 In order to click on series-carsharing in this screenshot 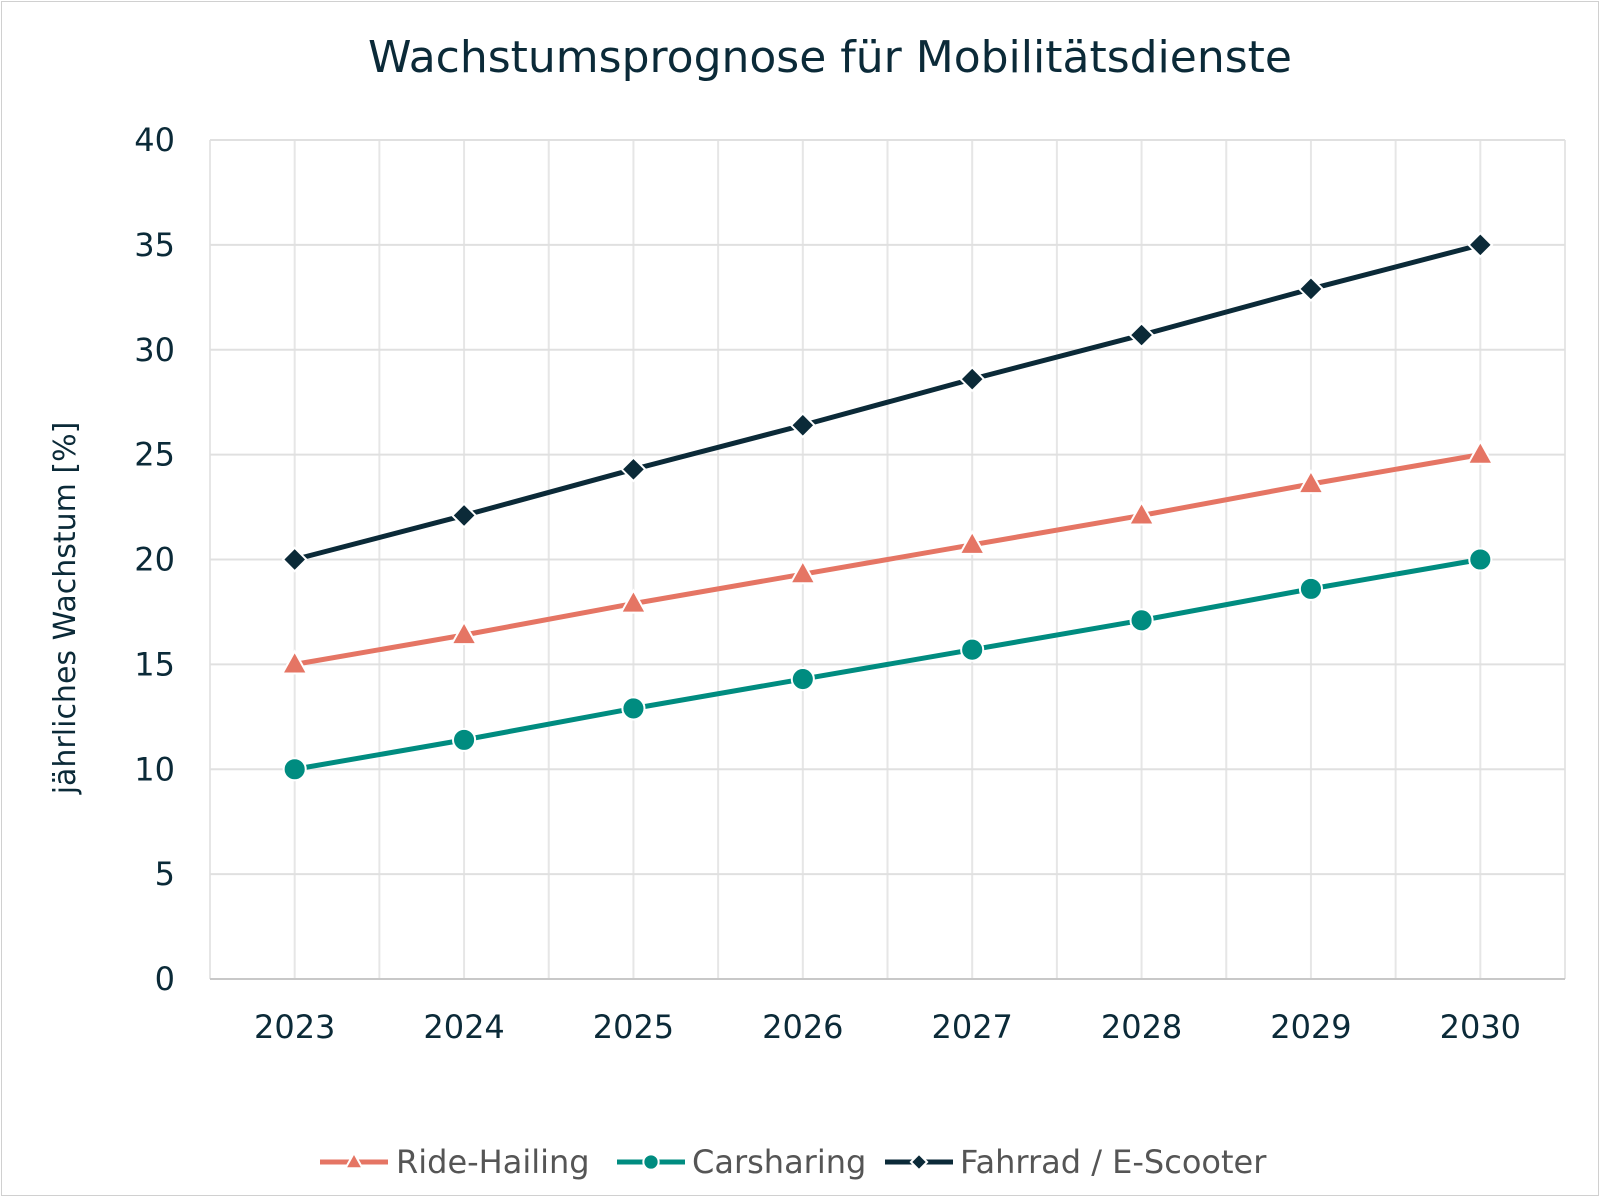, I will do `click(887, 664)`.